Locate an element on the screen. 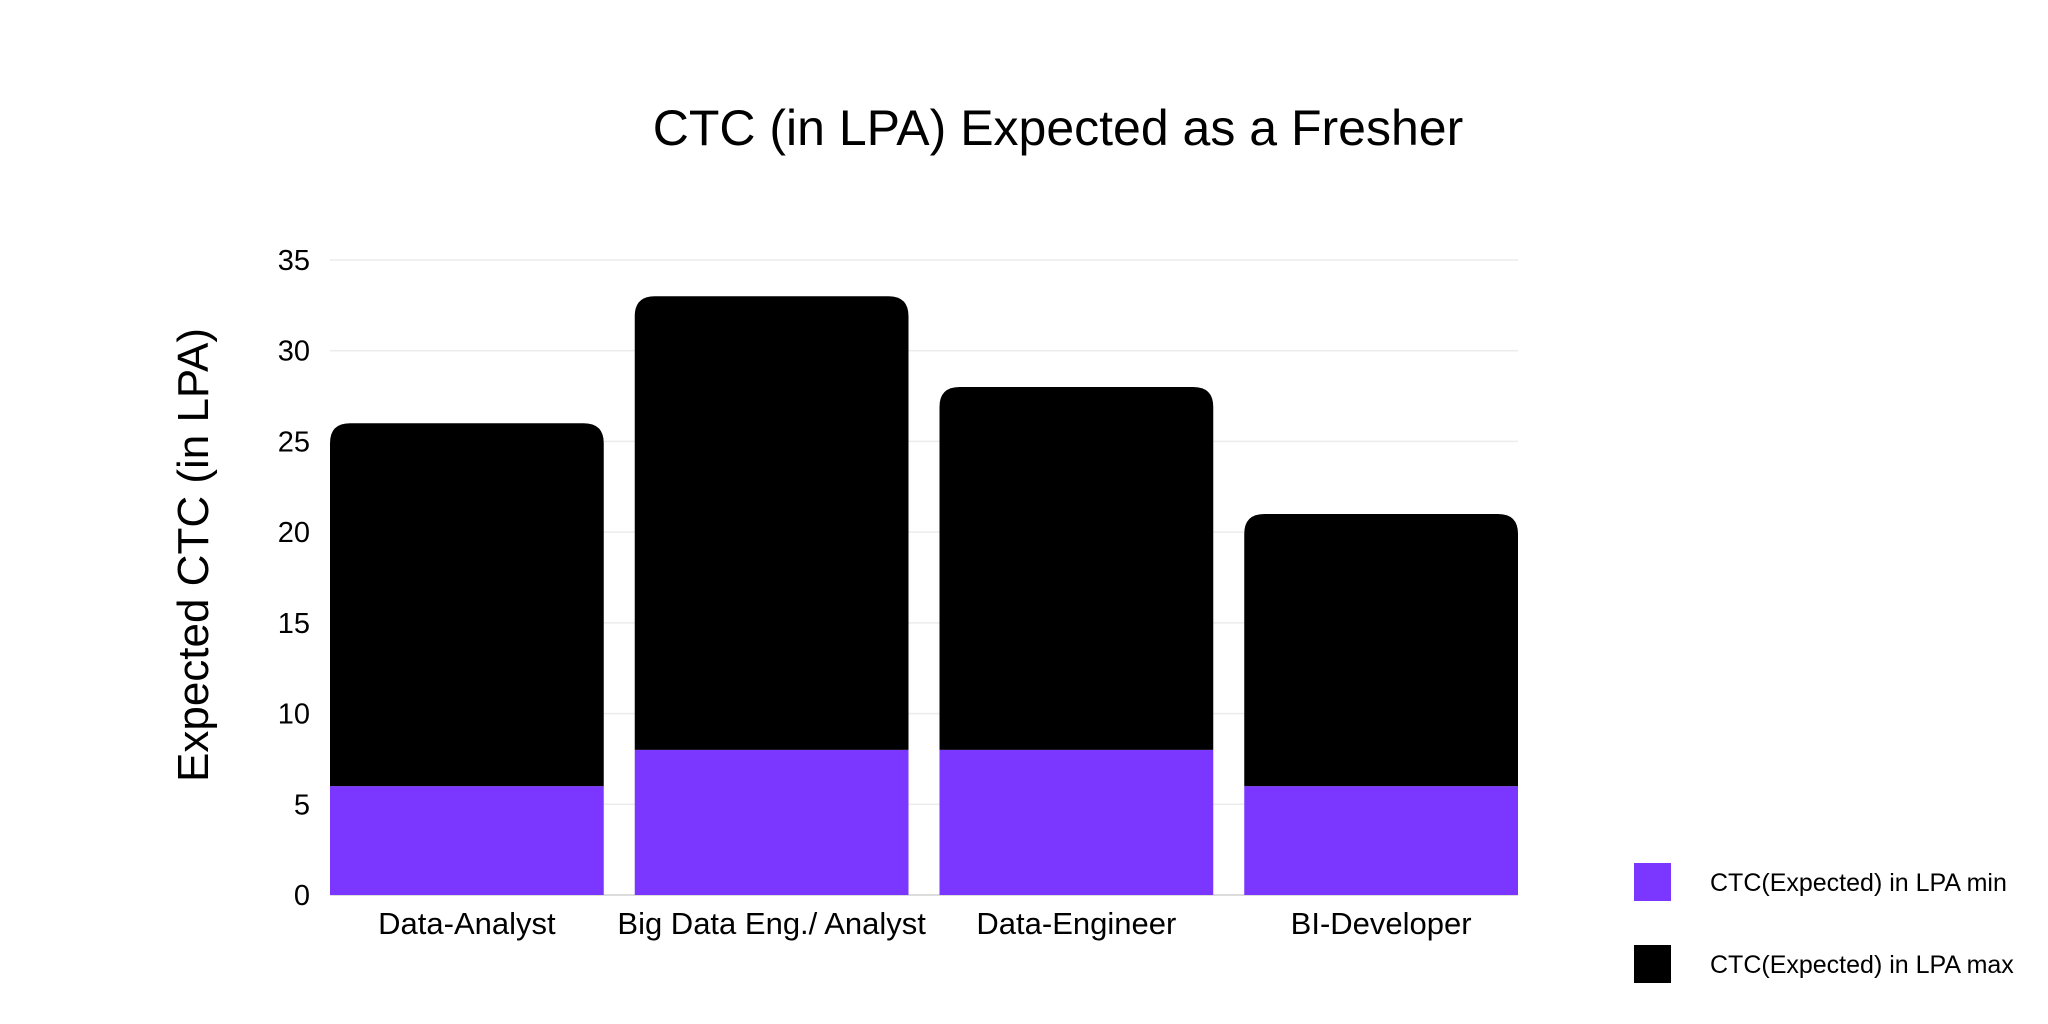 The image size is (2048, 1024). legend-label: CTC(Expected) in LPA min is located at coordinates (1858, 883).